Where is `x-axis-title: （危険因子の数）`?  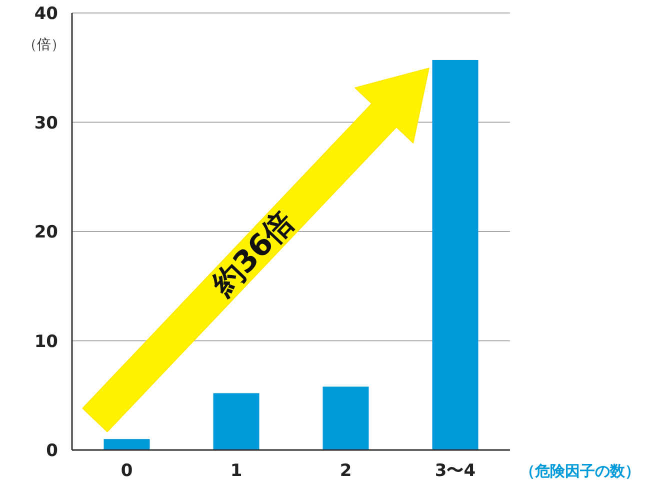
x-axis-title: （危険因子の数） is located at coordinates (580, 471).